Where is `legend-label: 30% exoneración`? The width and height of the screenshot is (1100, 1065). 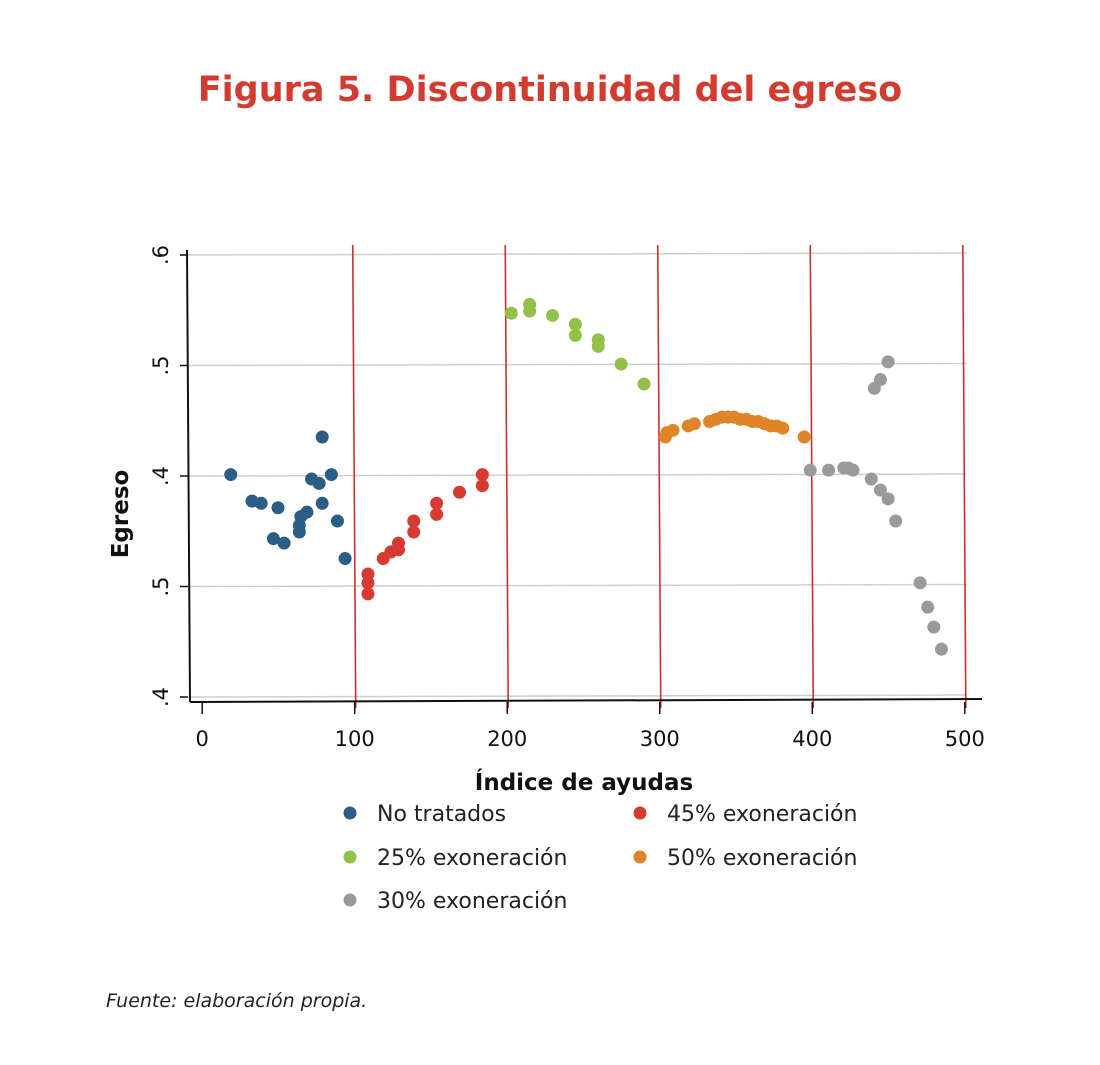 legend-label: 30% exoneración is located at coordinates (472, 901).